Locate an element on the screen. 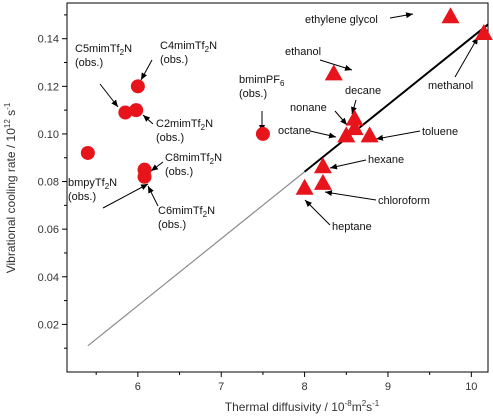 Image resolution: width=493 pixels, height=420 pixels. y-tick-label: 0.08 is located at coordinates (48, 183).